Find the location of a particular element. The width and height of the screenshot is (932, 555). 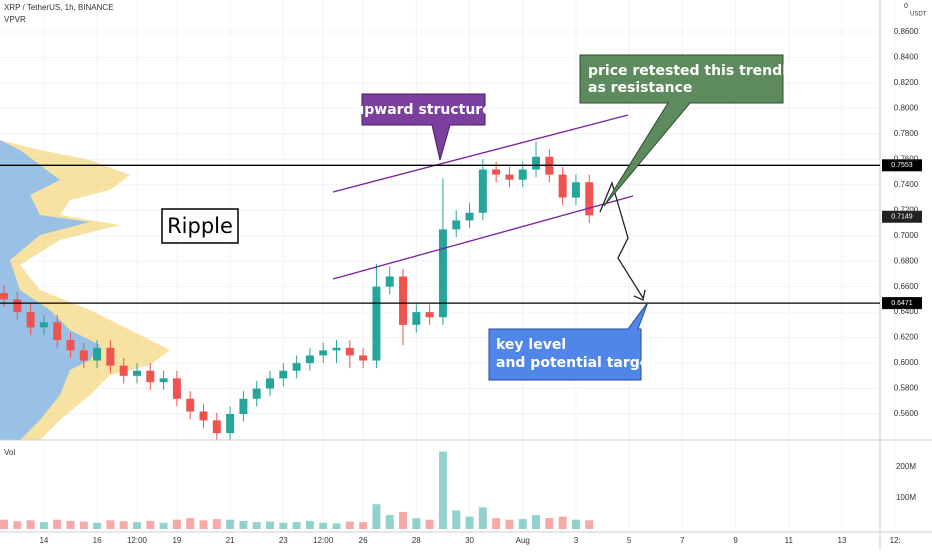

arrow-head is located at coordinates (639, 295).